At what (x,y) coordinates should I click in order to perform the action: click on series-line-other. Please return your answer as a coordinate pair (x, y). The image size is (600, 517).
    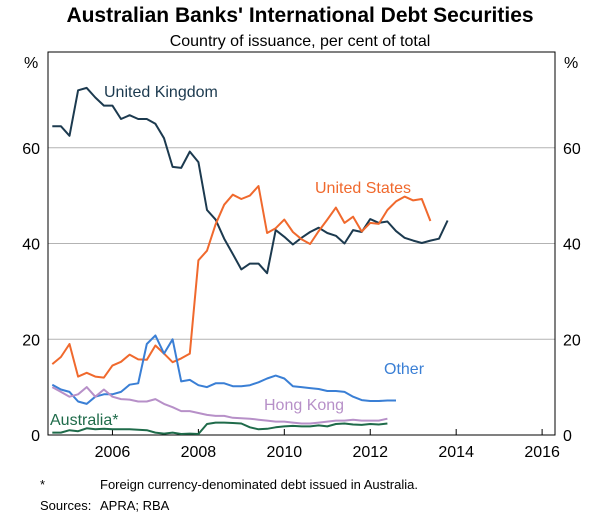
    Looking at the image, I should click on (223, 369).